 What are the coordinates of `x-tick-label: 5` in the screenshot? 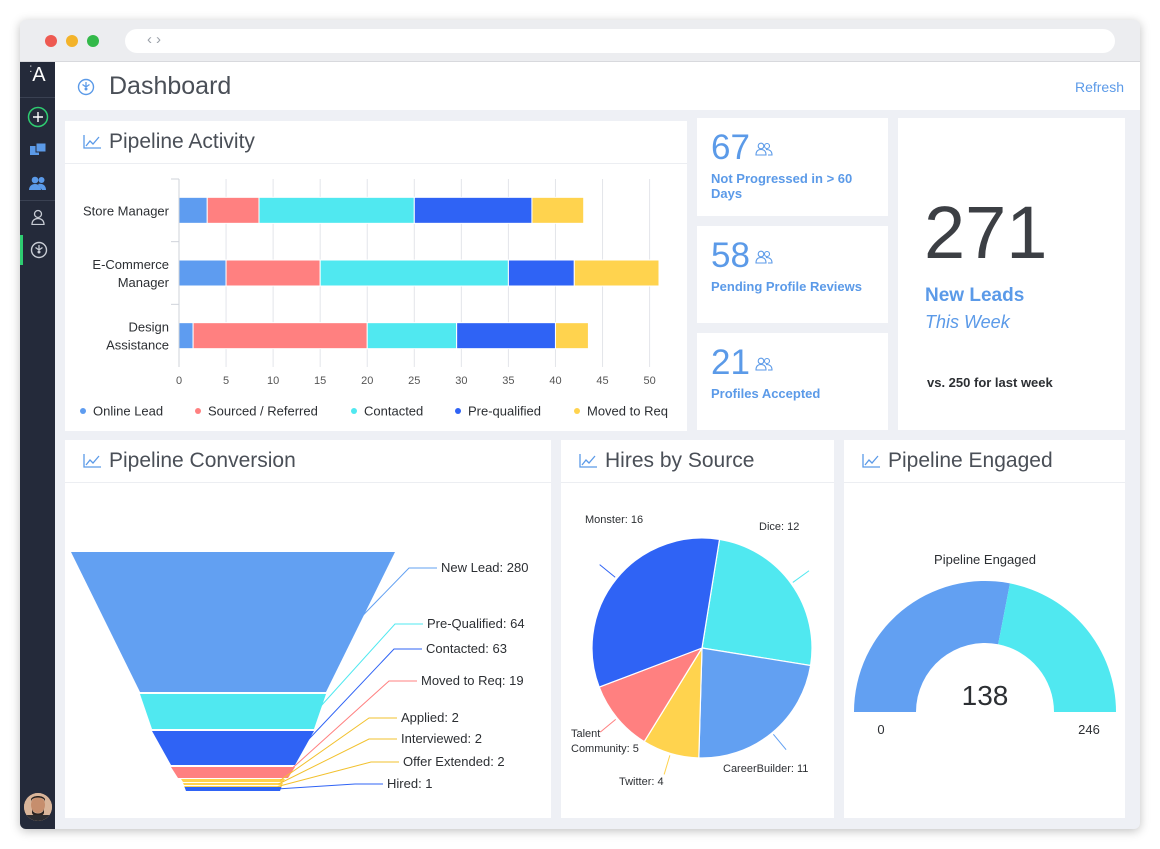 It's located at (226, 381).